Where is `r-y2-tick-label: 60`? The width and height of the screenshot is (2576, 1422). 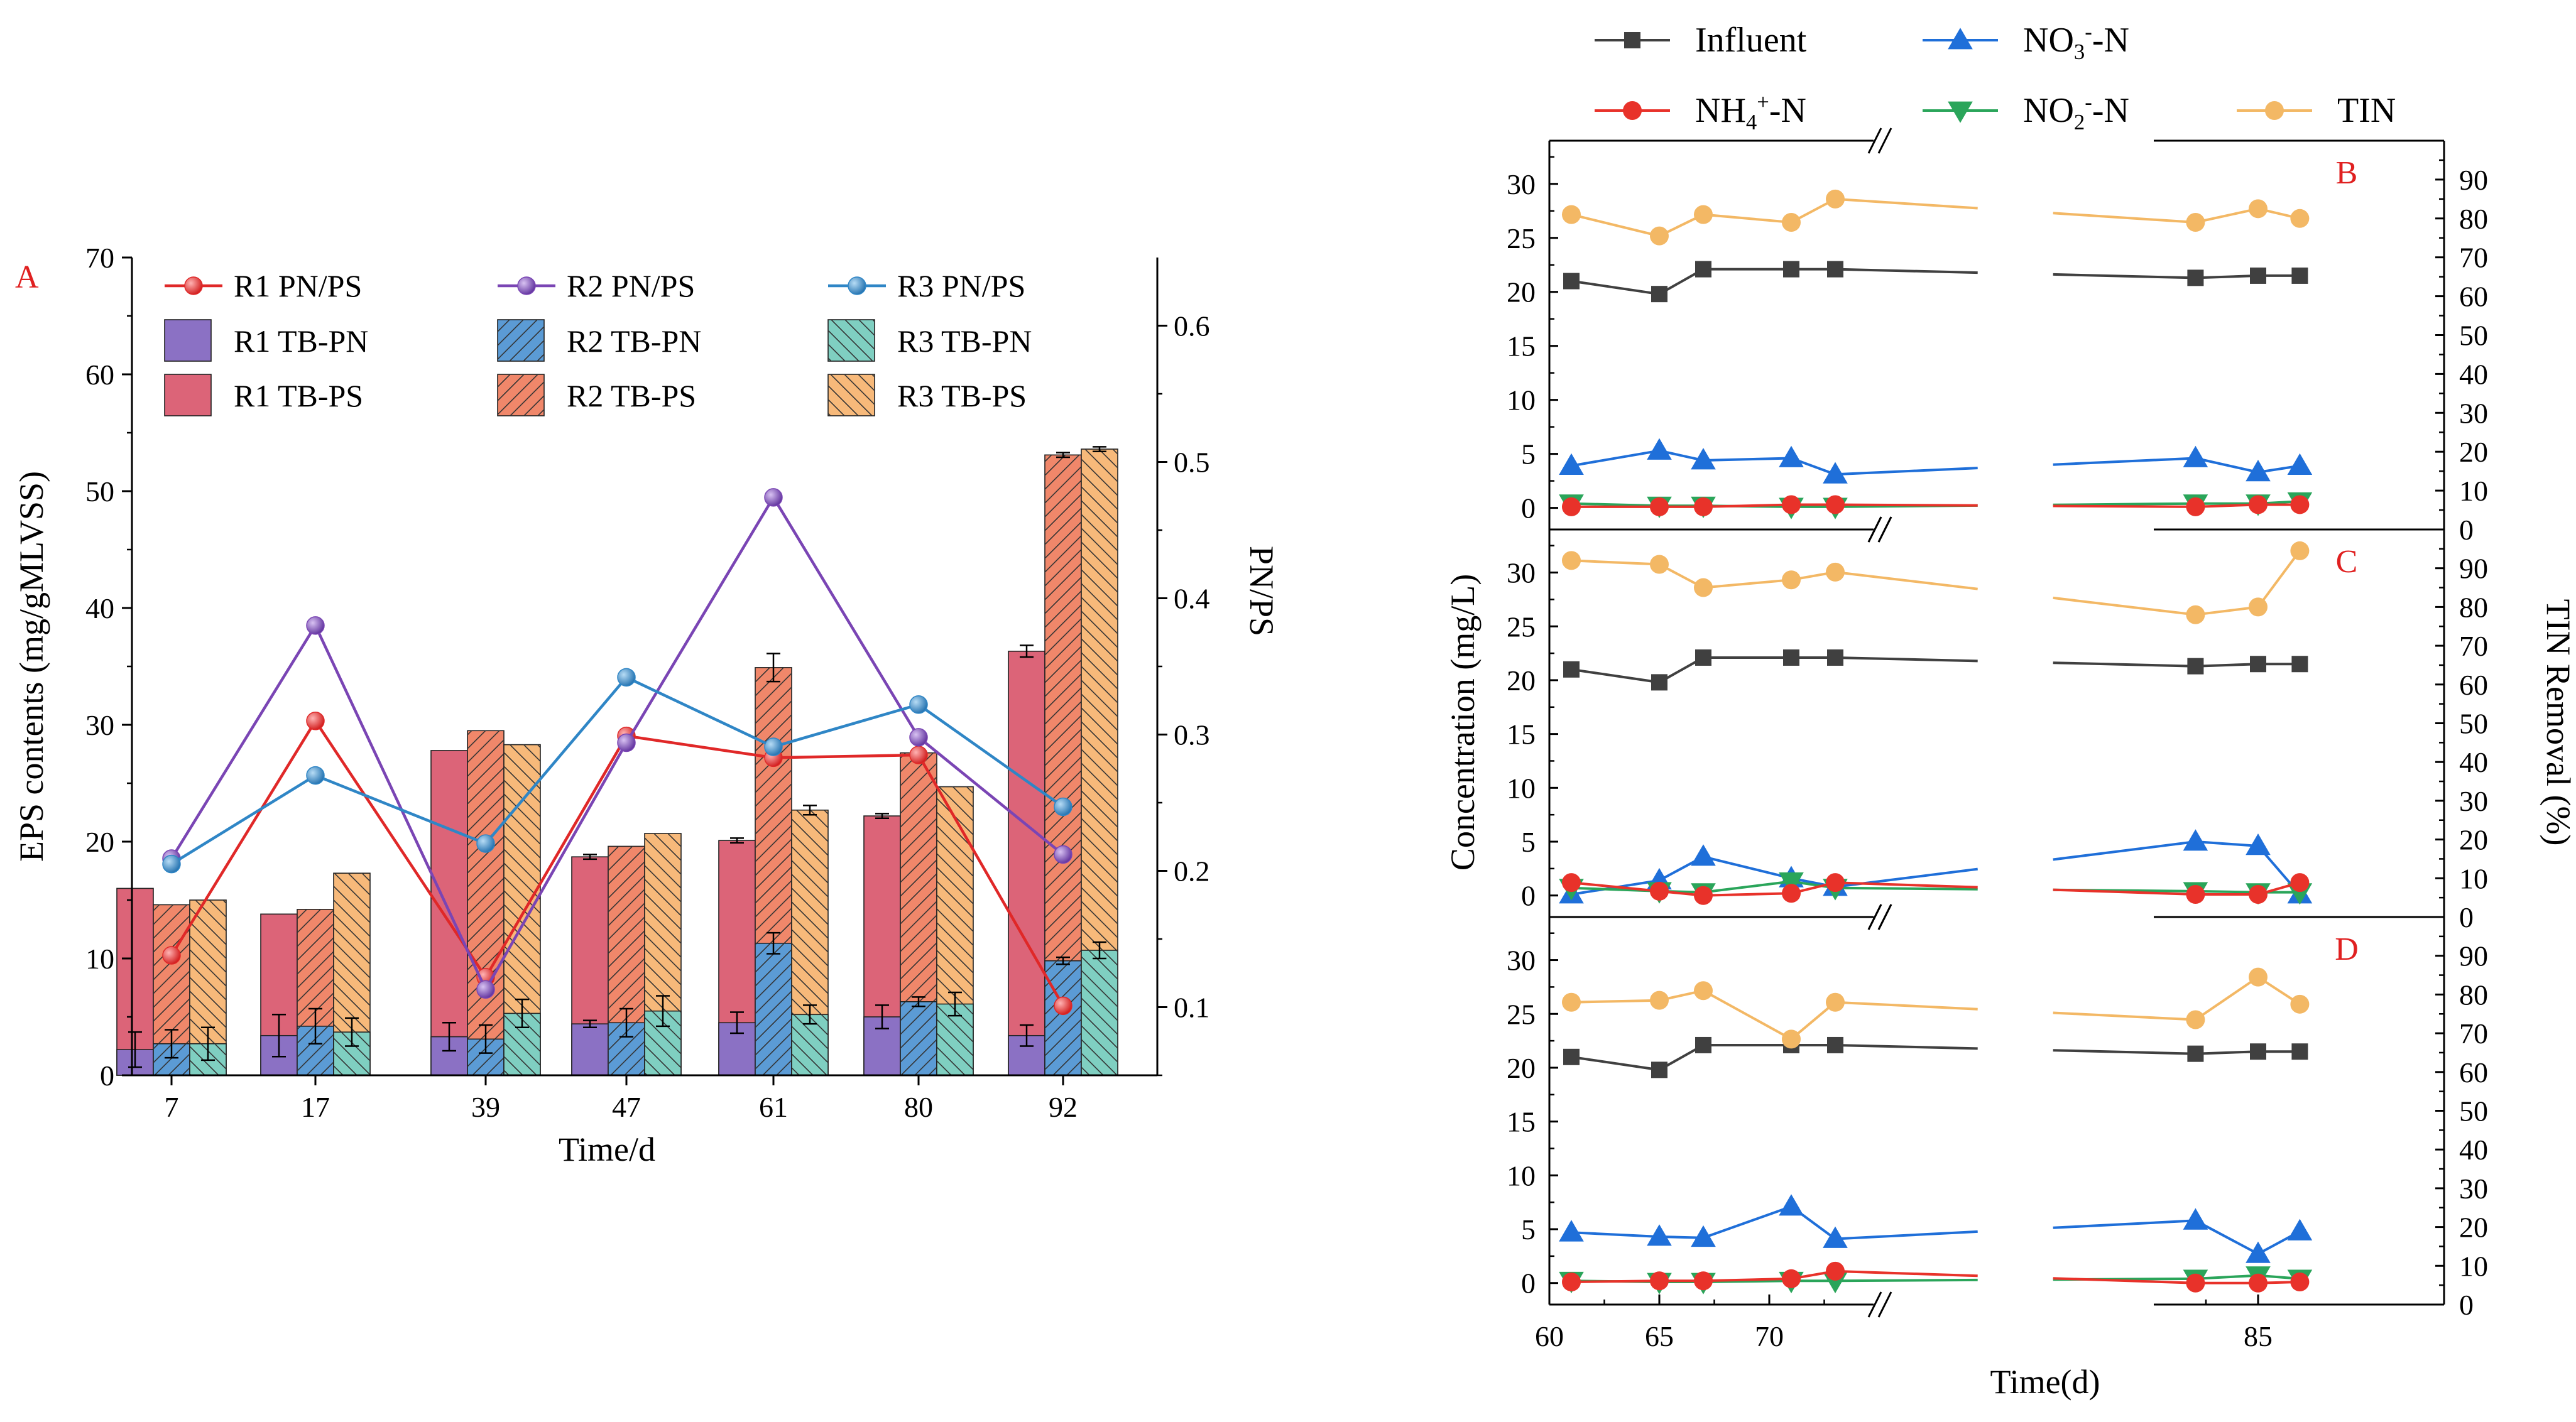
r-y2-tick-label: 60 is located at coordinates (2474, 1072).